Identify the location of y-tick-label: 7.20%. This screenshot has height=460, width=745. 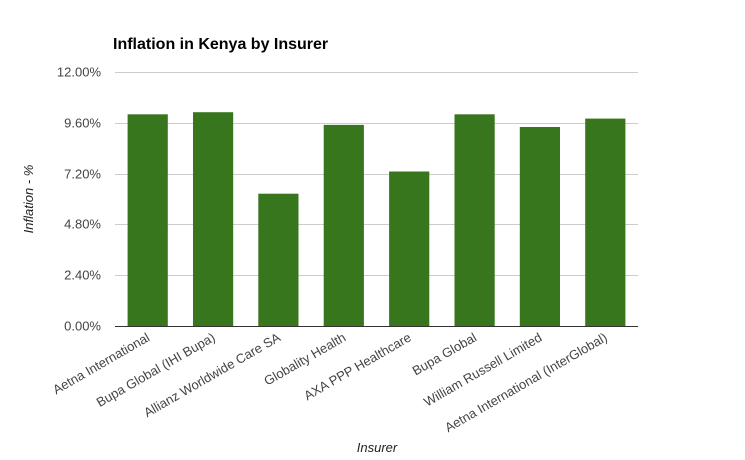
(82, 174).